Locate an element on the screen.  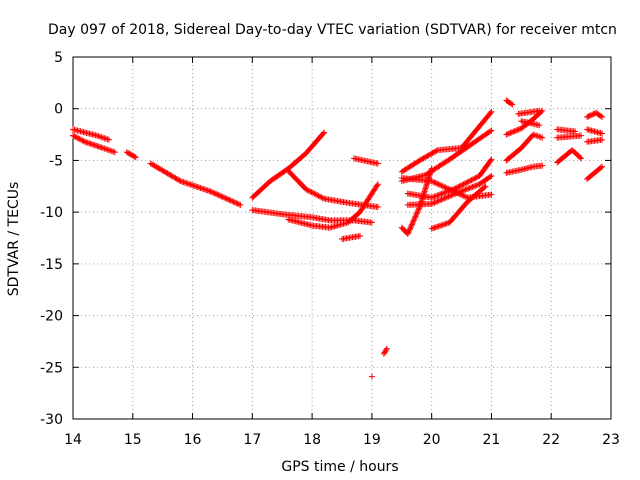
y-tick-label: -15 is located at coordinates (51, 265).